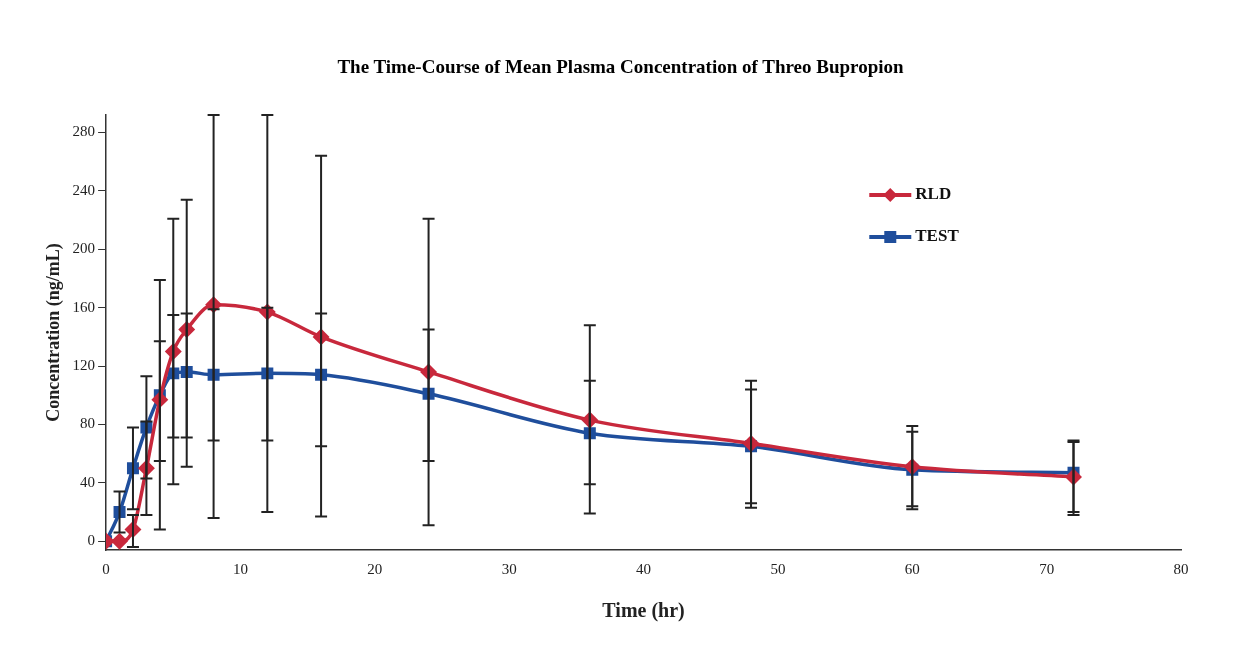  I want to click on y-tick-label: 200, so click(84, 248).